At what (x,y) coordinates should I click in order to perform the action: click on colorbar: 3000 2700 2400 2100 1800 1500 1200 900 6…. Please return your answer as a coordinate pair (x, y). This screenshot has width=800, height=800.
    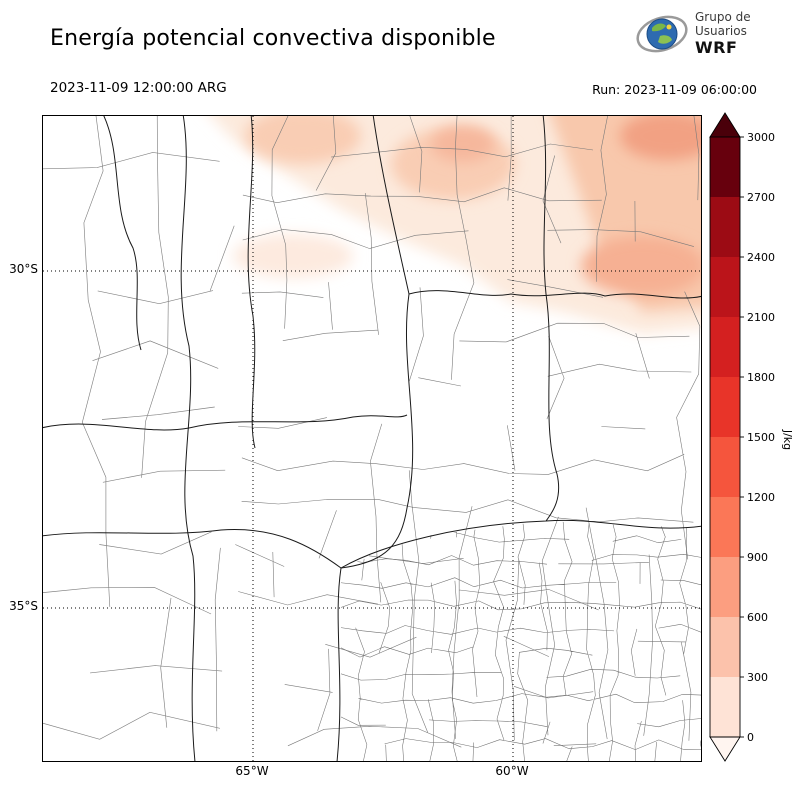
    Looking at the image, I should click on (753, 440).